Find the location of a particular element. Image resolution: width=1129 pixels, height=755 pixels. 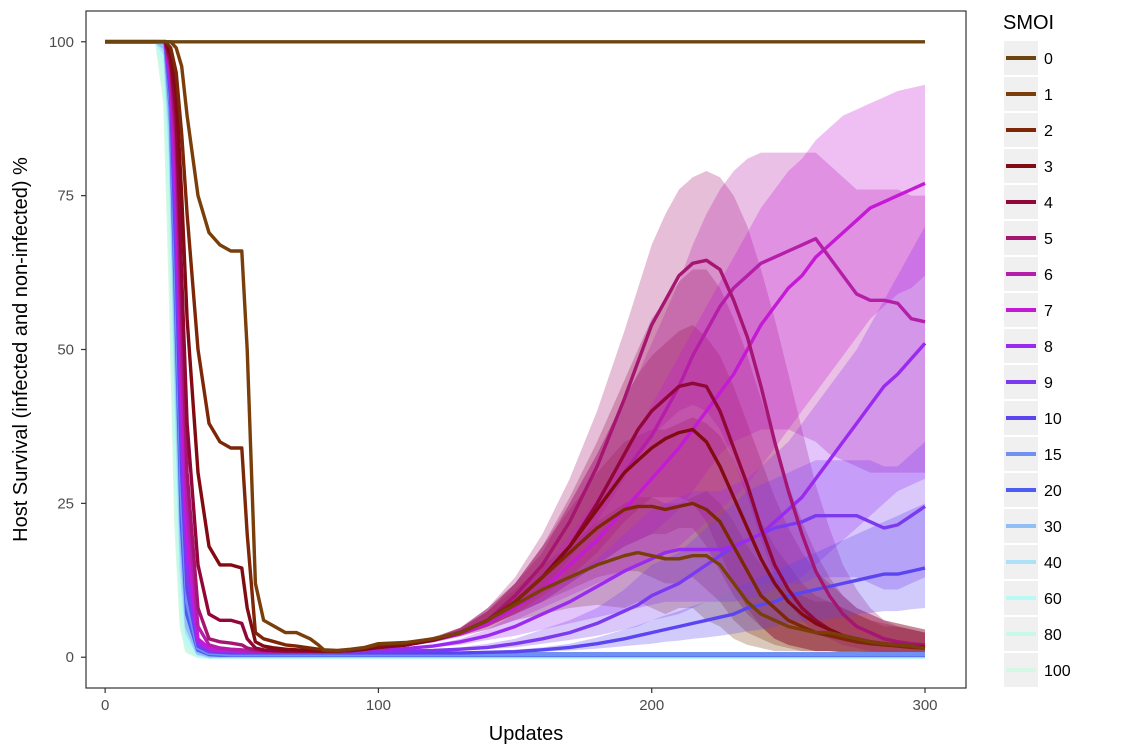

legend-label: 8 is located at coordinates (1048, 347).